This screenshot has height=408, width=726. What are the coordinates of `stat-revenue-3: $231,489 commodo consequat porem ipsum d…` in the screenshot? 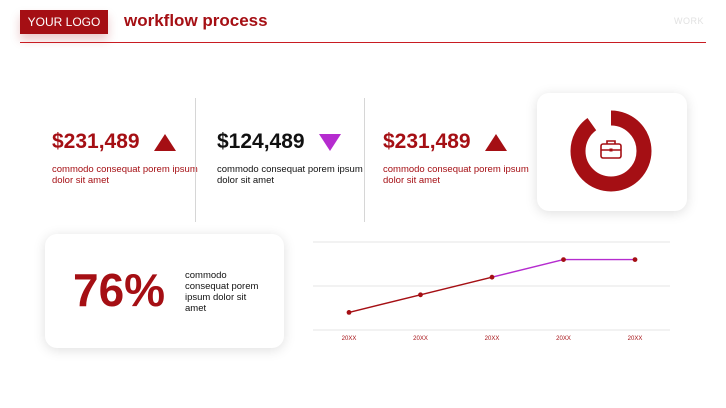 It's located at (458, 157).